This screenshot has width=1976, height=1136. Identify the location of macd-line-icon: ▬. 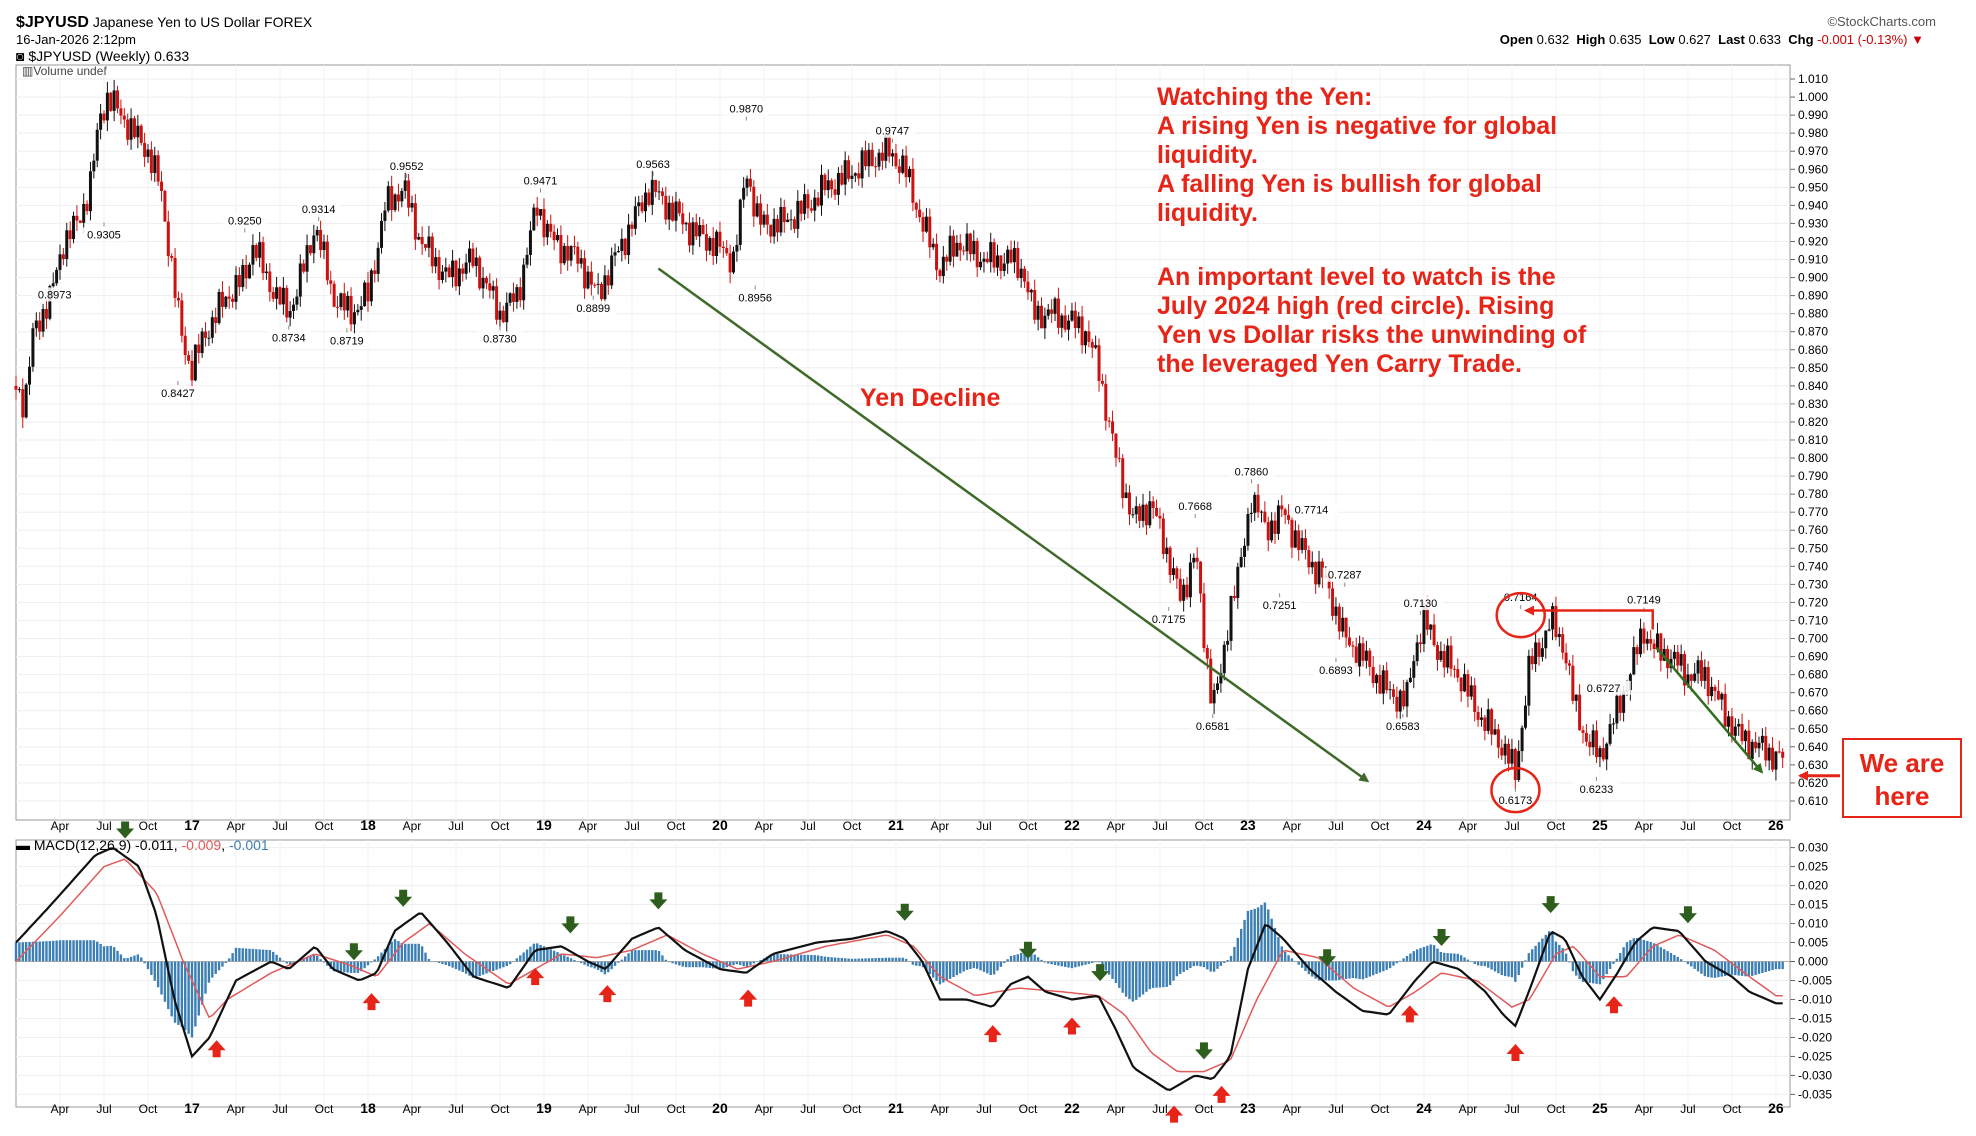
(23, 845).